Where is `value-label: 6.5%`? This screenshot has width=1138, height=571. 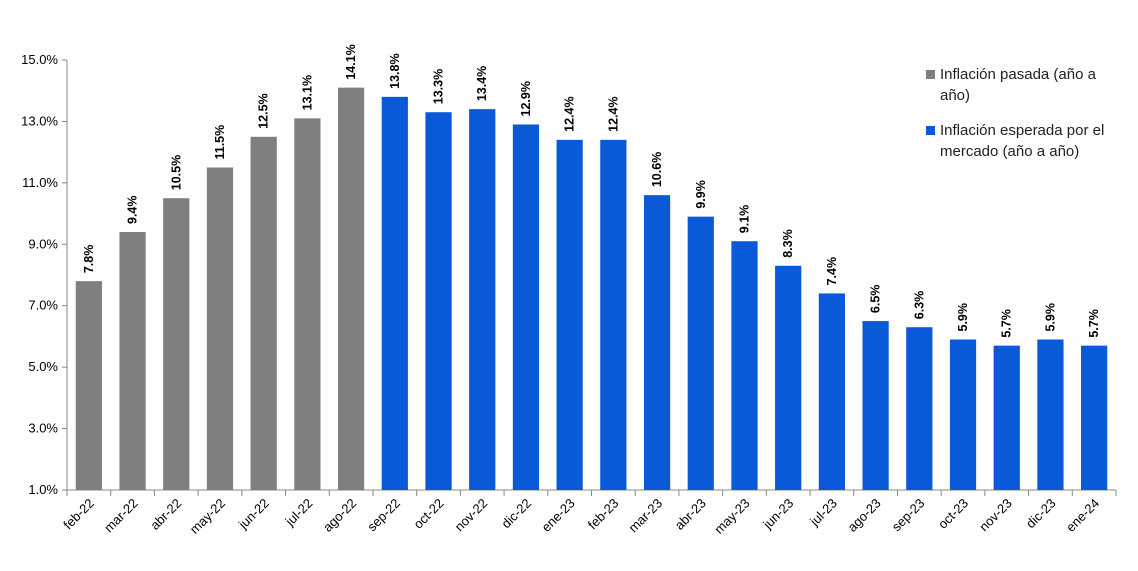 value-label: 6.5% is located at coordinates (876, 299).